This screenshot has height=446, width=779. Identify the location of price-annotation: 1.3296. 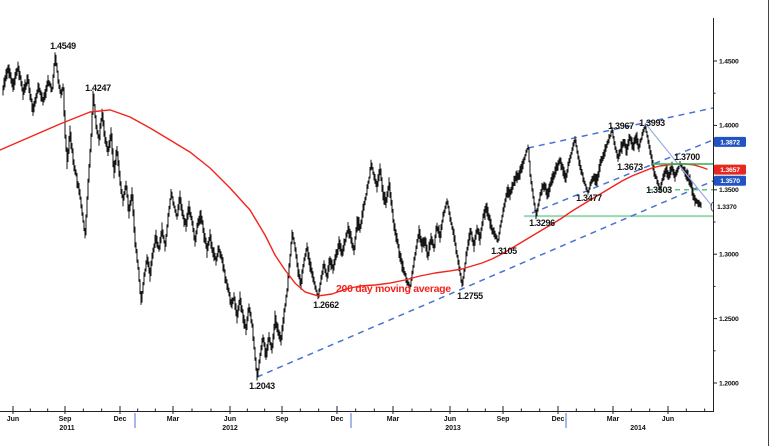
(542, 223).